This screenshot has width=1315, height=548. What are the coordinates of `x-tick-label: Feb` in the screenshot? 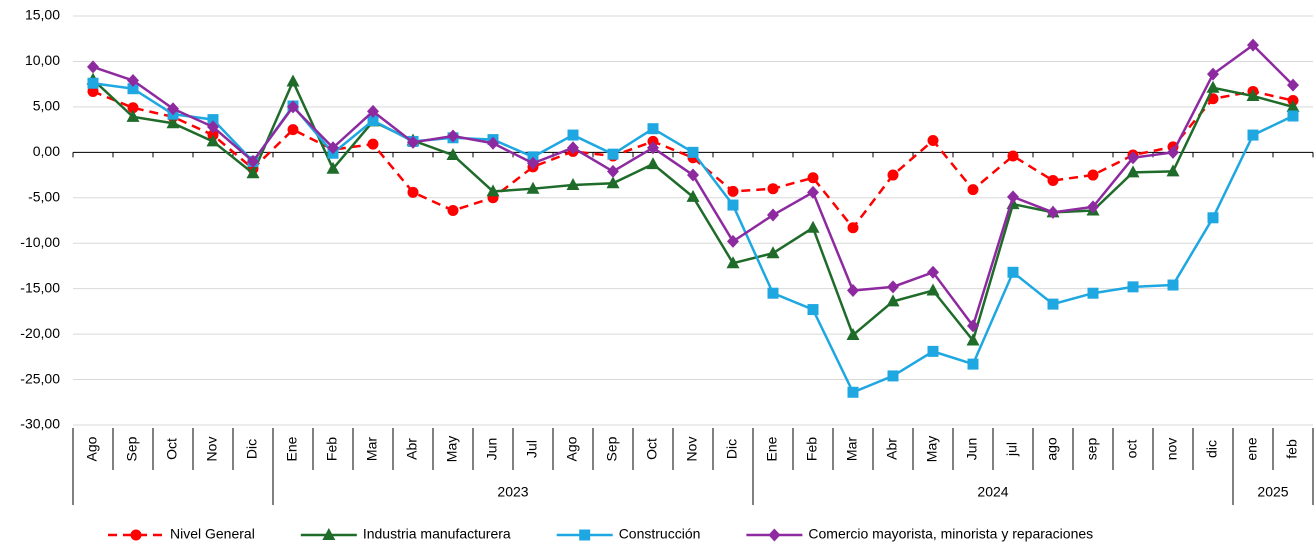 It's located at (332, 449).